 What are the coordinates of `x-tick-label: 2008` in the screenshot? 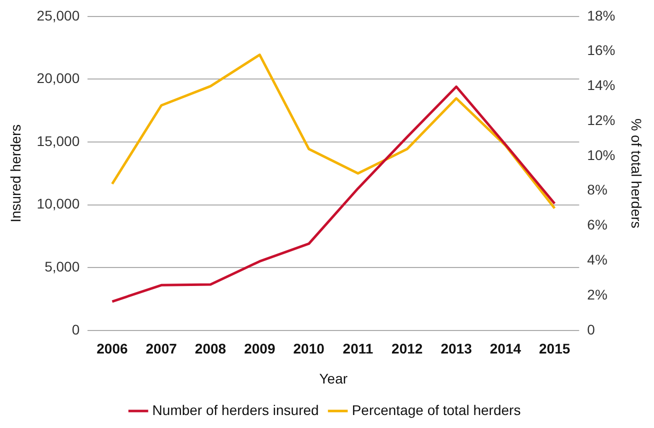 It's located at (210, 348).